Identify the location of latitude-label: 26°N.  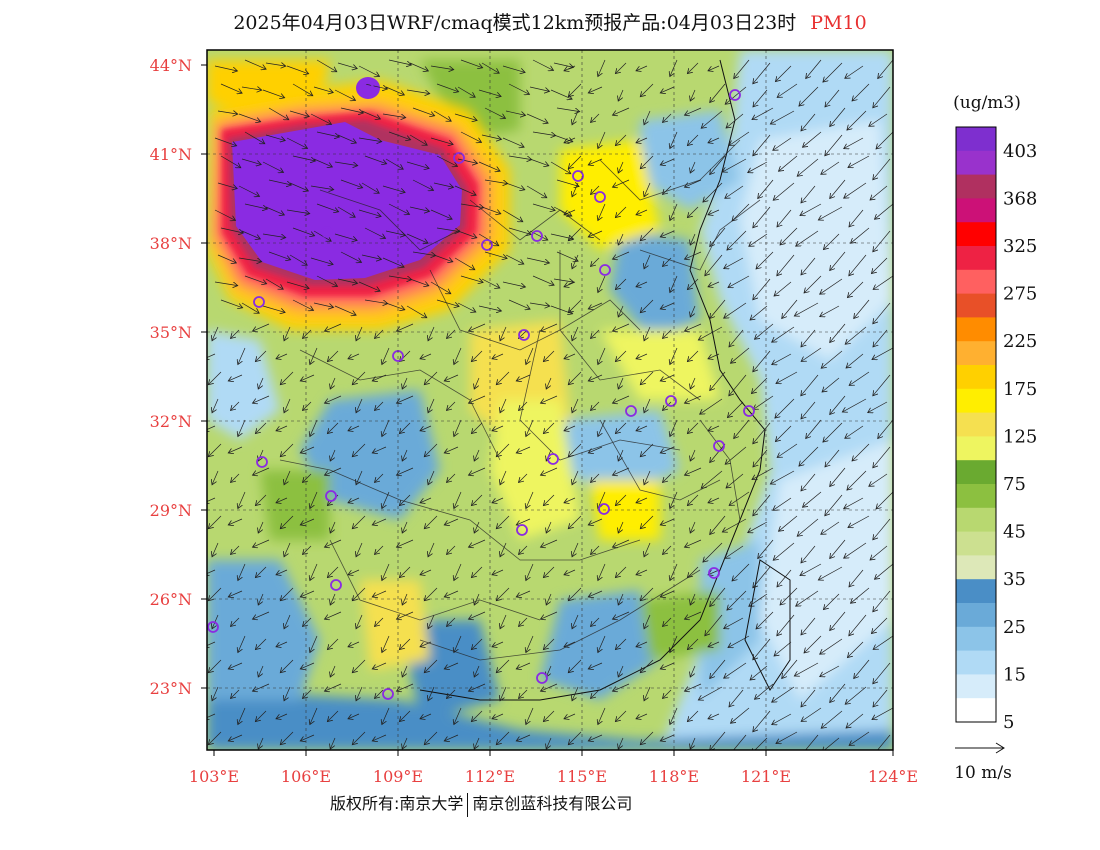
(171, 599).